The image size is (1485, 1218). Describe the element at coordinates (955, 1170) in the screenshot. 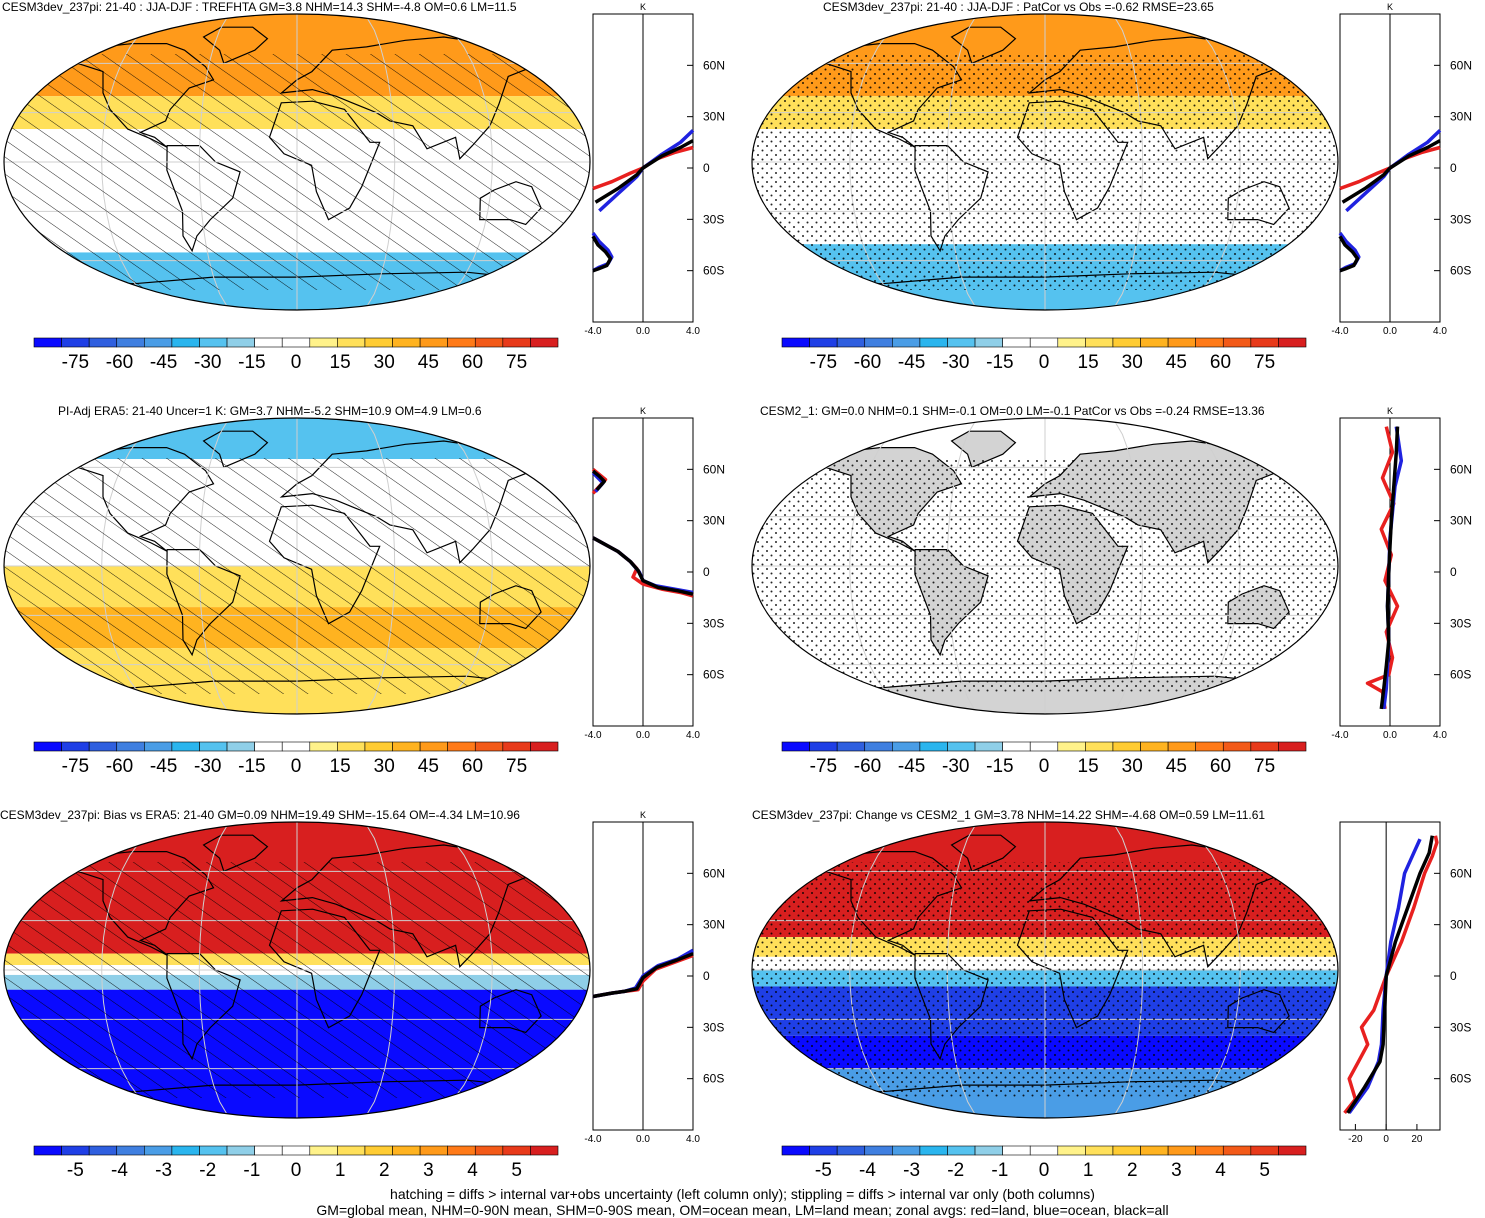

I see `colorbar-label: -2` at that location.